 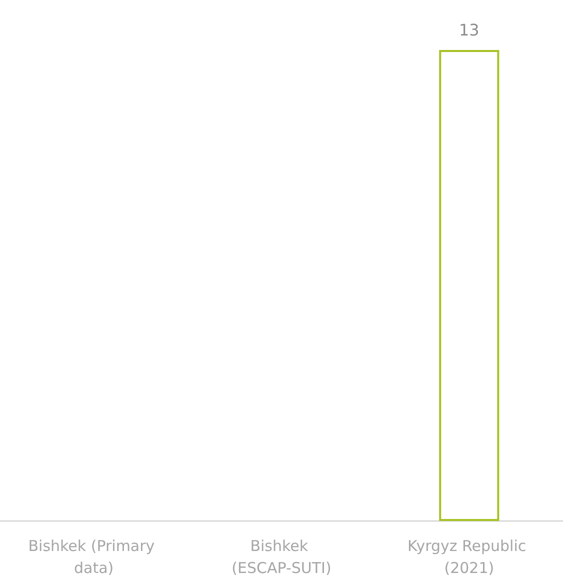 What do you see at coordinates (94, 557) in the screenshot?
I see `x-tick-label: Bishkek (Primary data)` at bounding box center [94, 557].